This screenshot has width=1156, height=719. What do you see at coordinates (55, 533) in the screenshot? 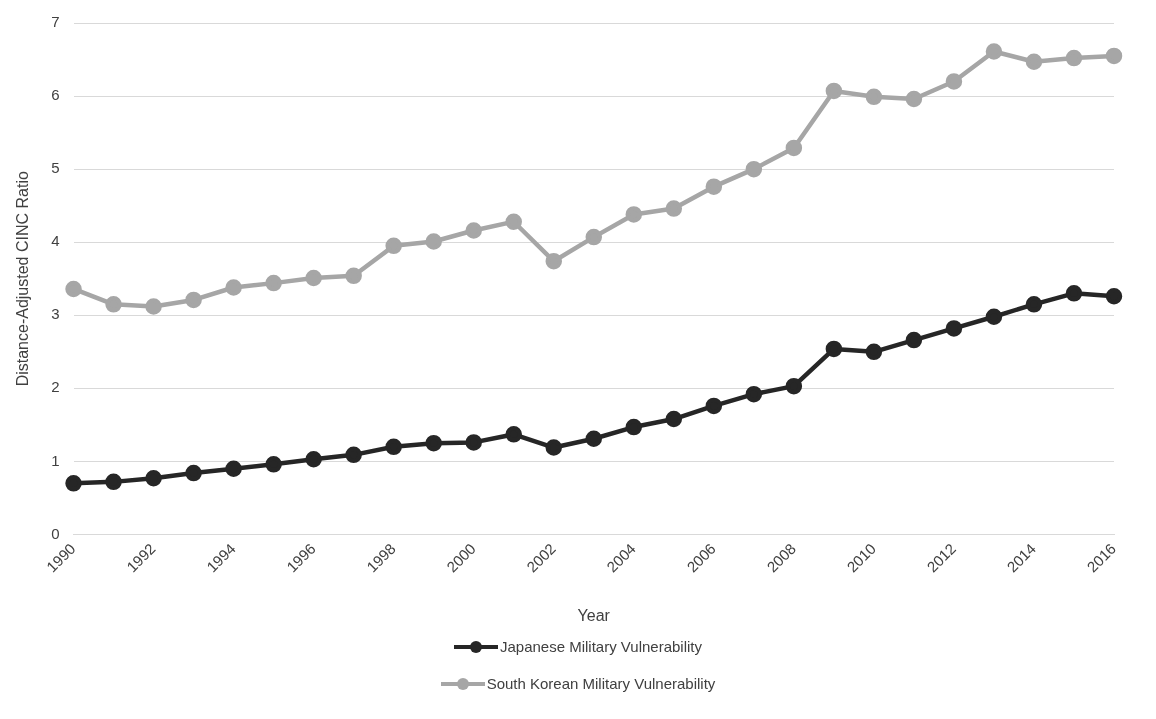
I see `y-tick-label: 0` at bounding box center [55, 533].